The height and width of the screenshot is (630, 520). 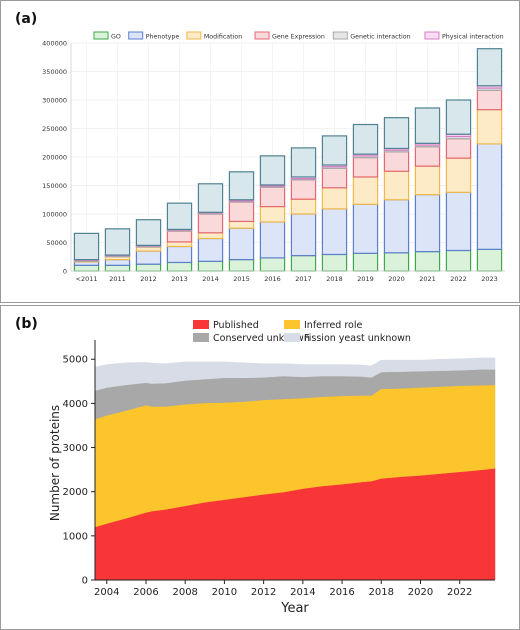 I want to click on panel-b-letter: (b), so click(x=26, y=324).